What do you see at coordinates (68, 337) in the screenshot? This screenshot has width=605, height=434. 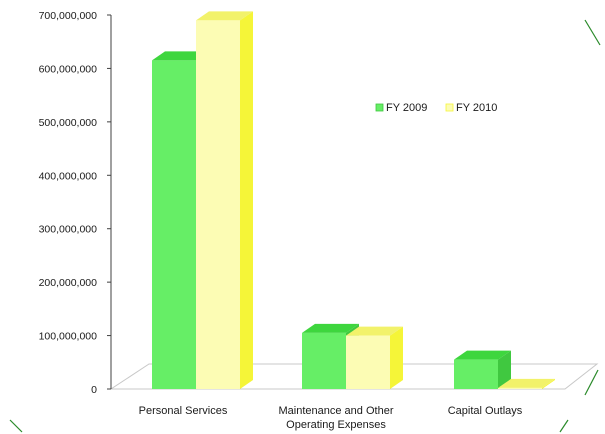 I see `y-tick-label: 100,000,000` at bounding box center [68, 337].